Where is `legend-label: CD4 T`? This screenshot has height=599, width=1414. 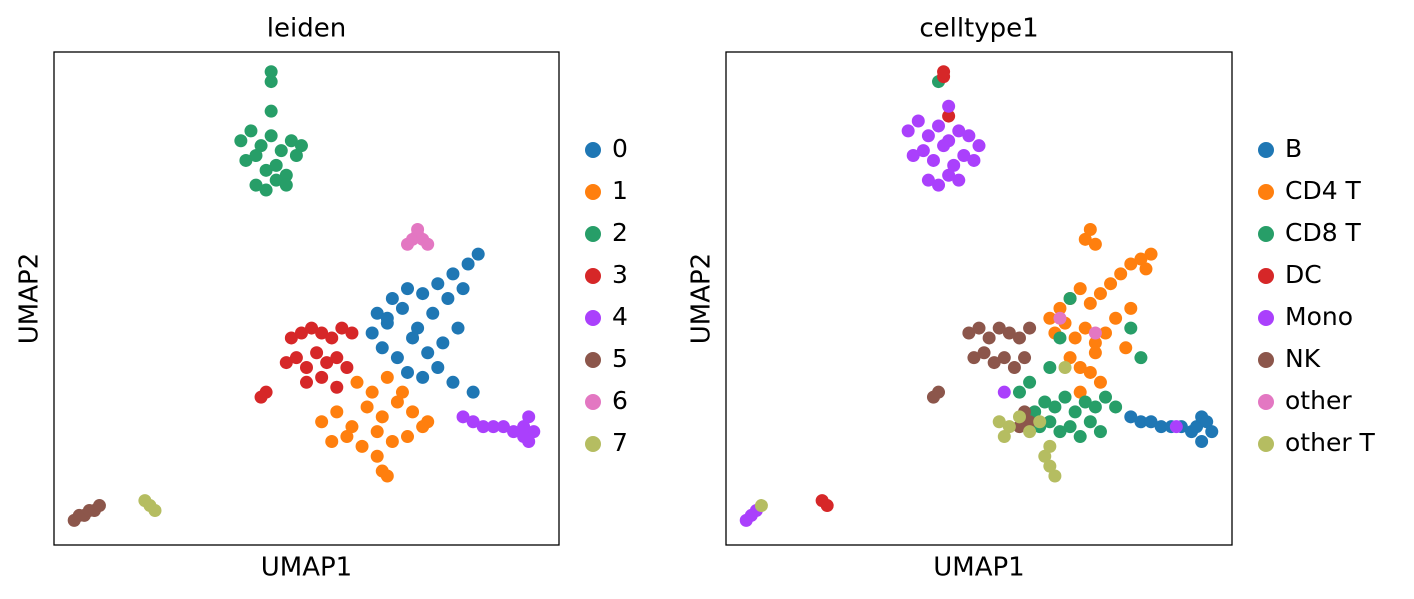
legend-label: CD4 T is located at coordinates (1323, 190).